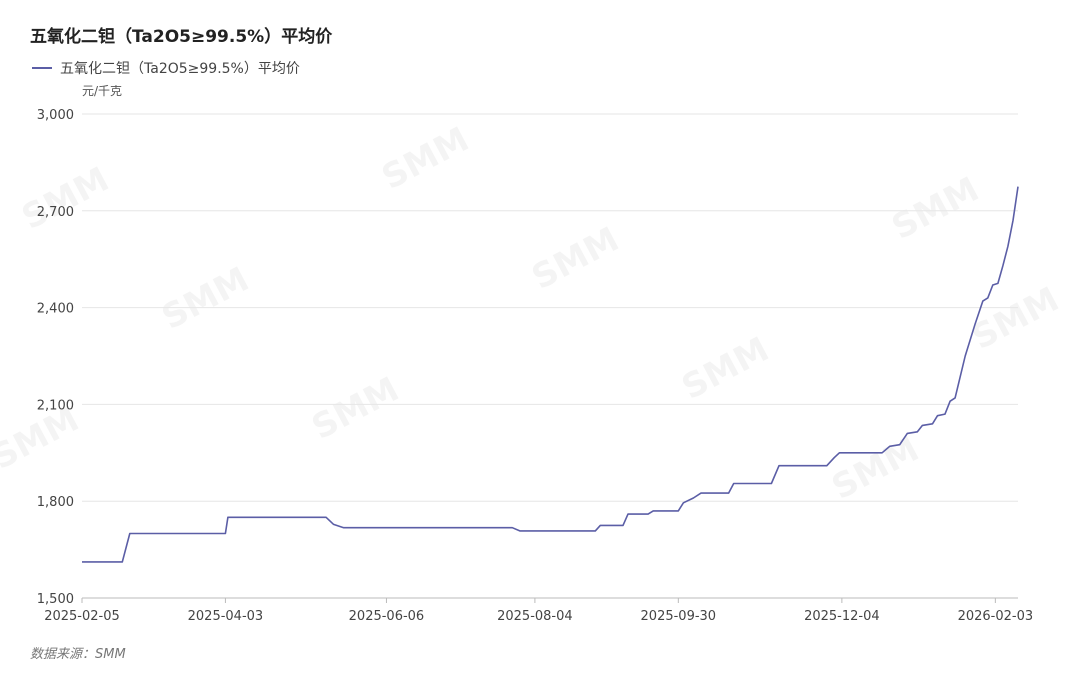 The image size is (1080, 678). Describe the element at coordinates (55, 309) in the screenshot. I see `y-tick-label: 2,400` at that location.